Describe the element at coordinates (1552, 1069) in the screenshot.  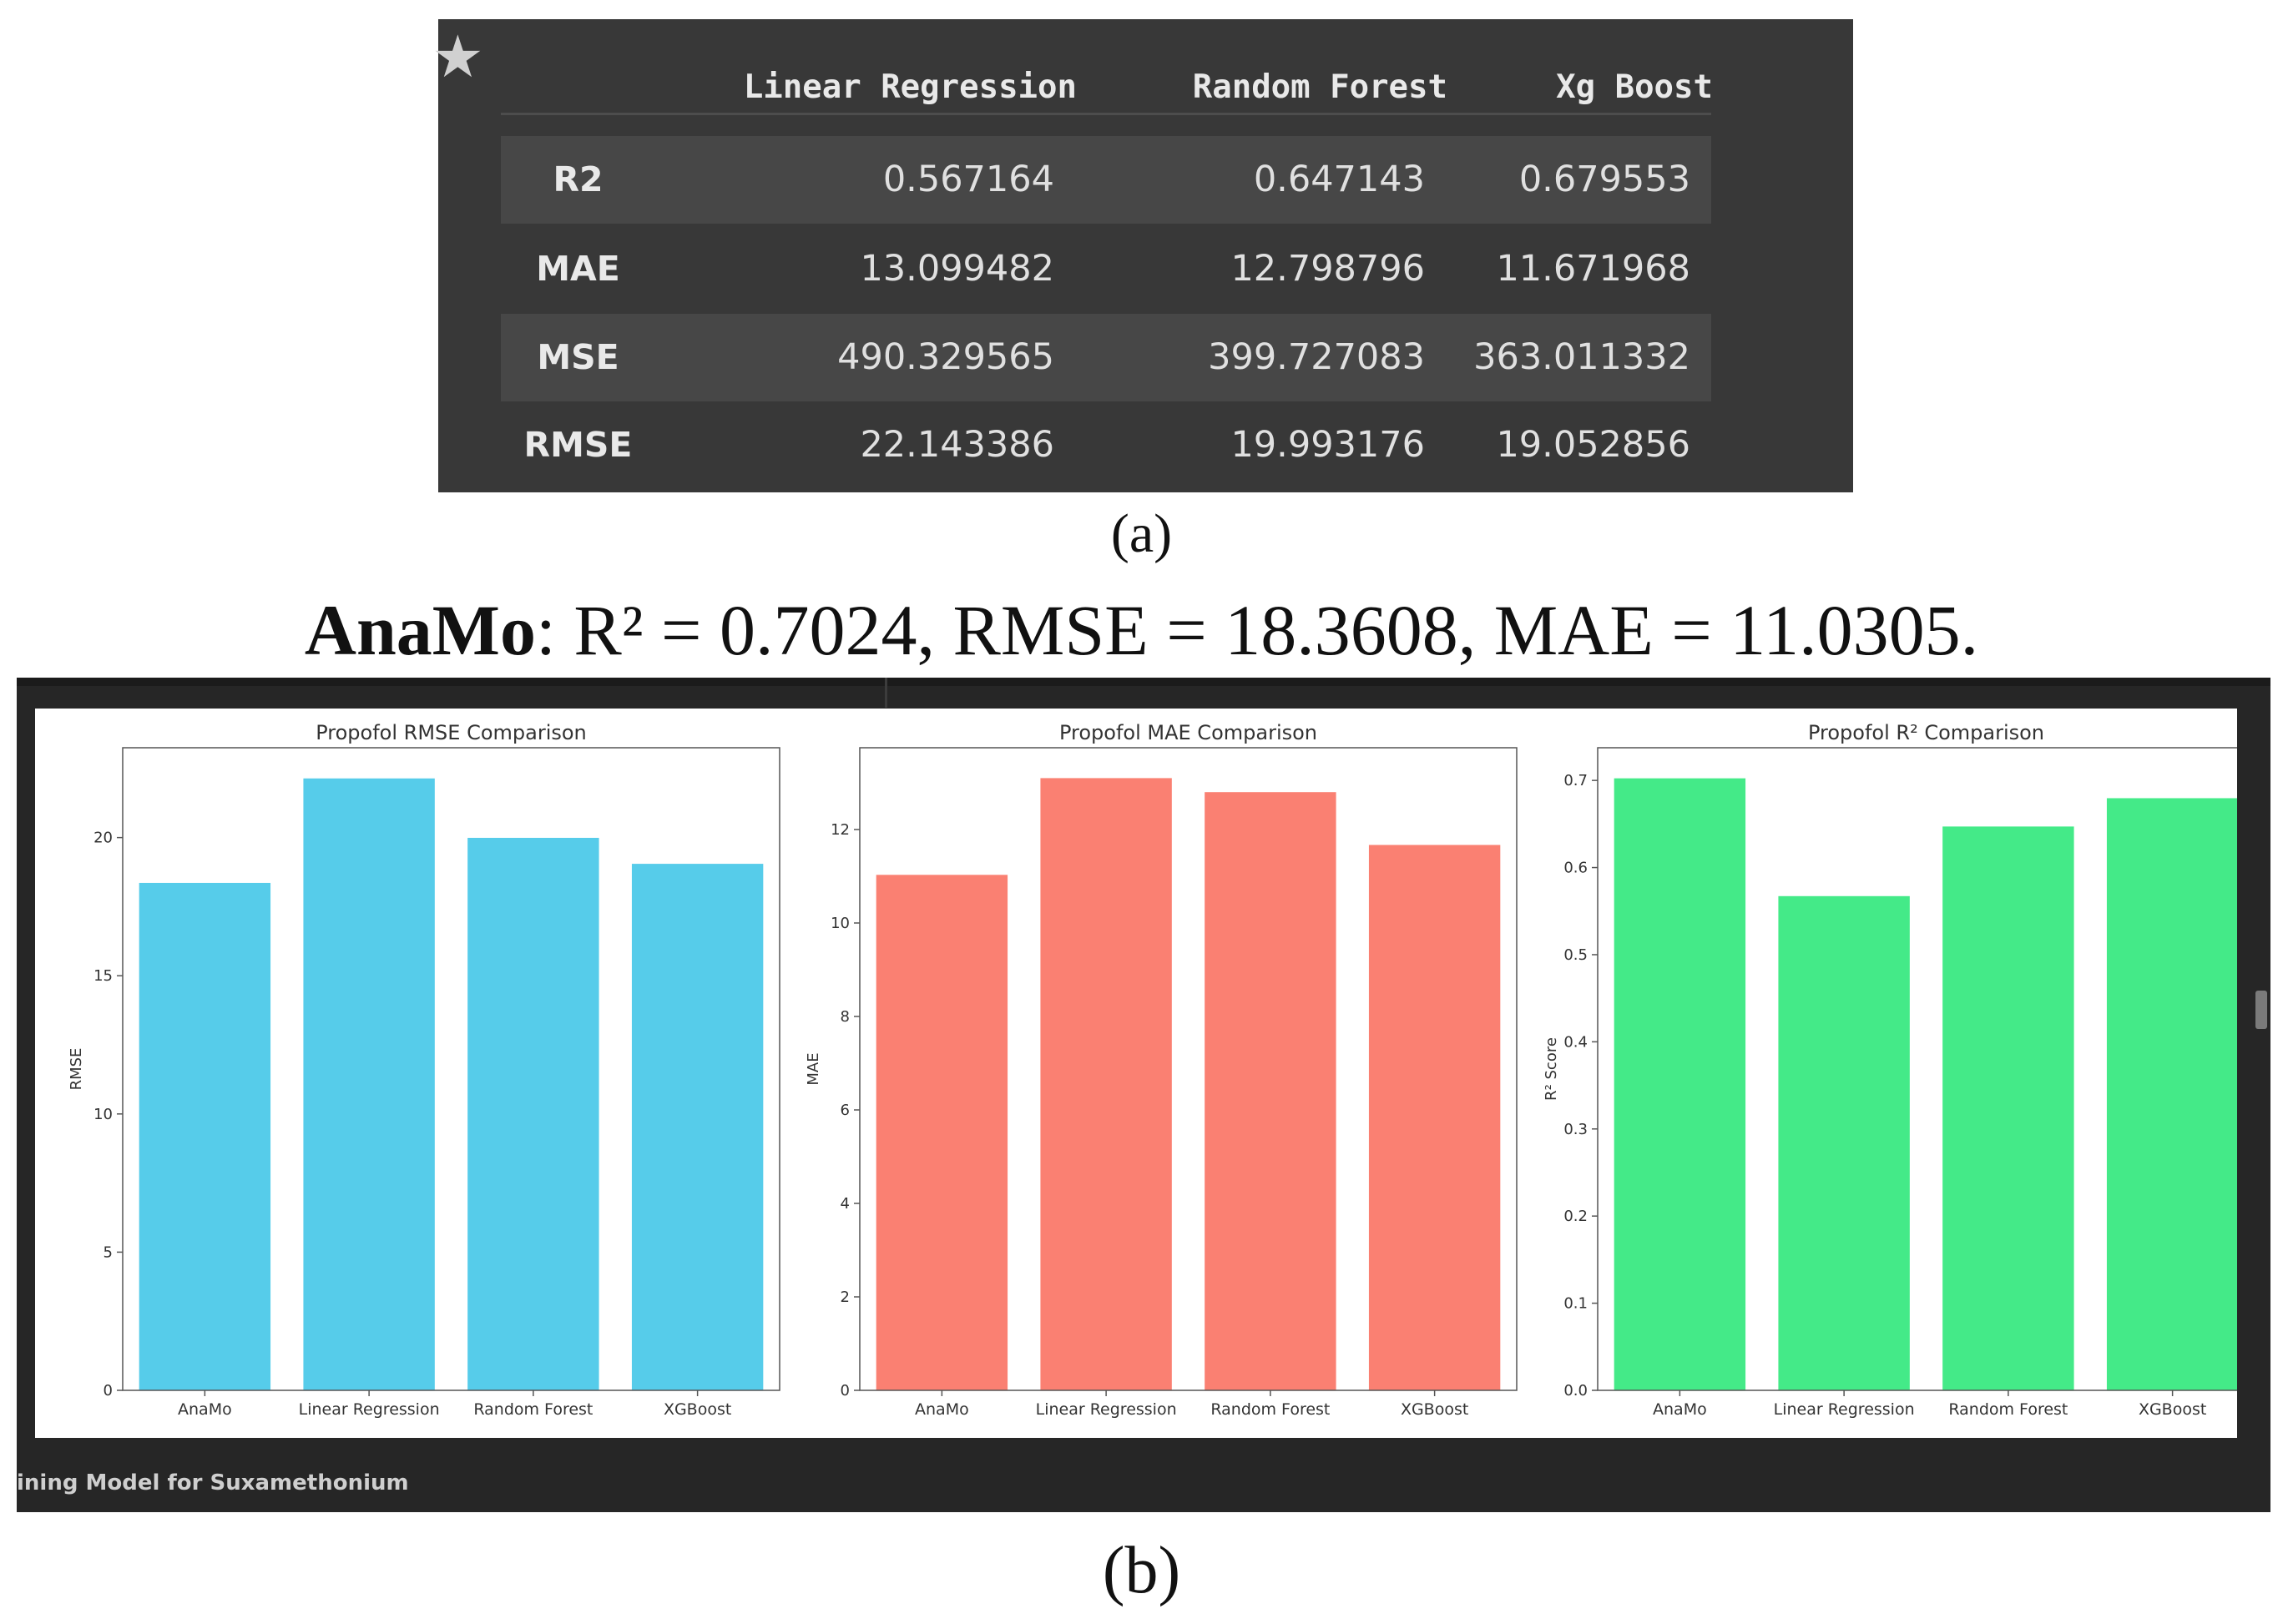
I see `y-axis-label: R² Score` at that location.